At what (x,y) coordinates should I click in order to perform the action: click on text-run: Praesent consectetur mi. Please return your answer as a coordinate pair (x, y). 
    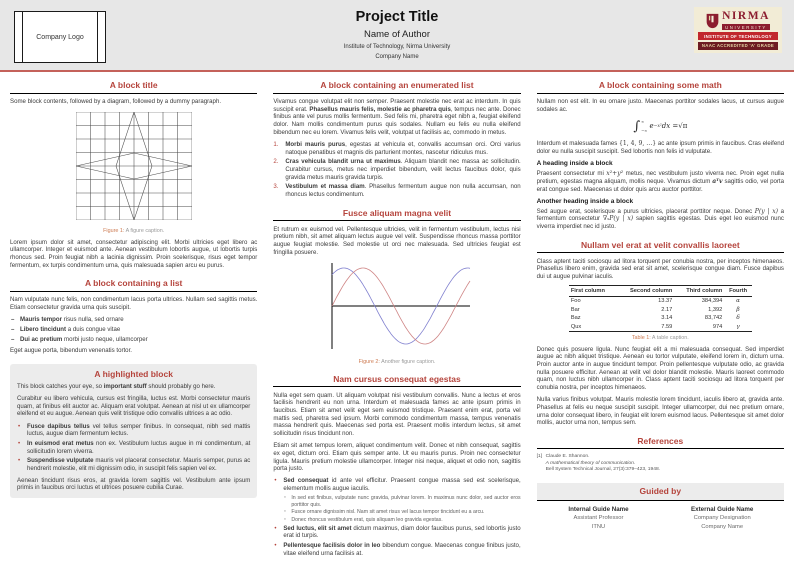
    Looking at the image, I should click on (571, 174).